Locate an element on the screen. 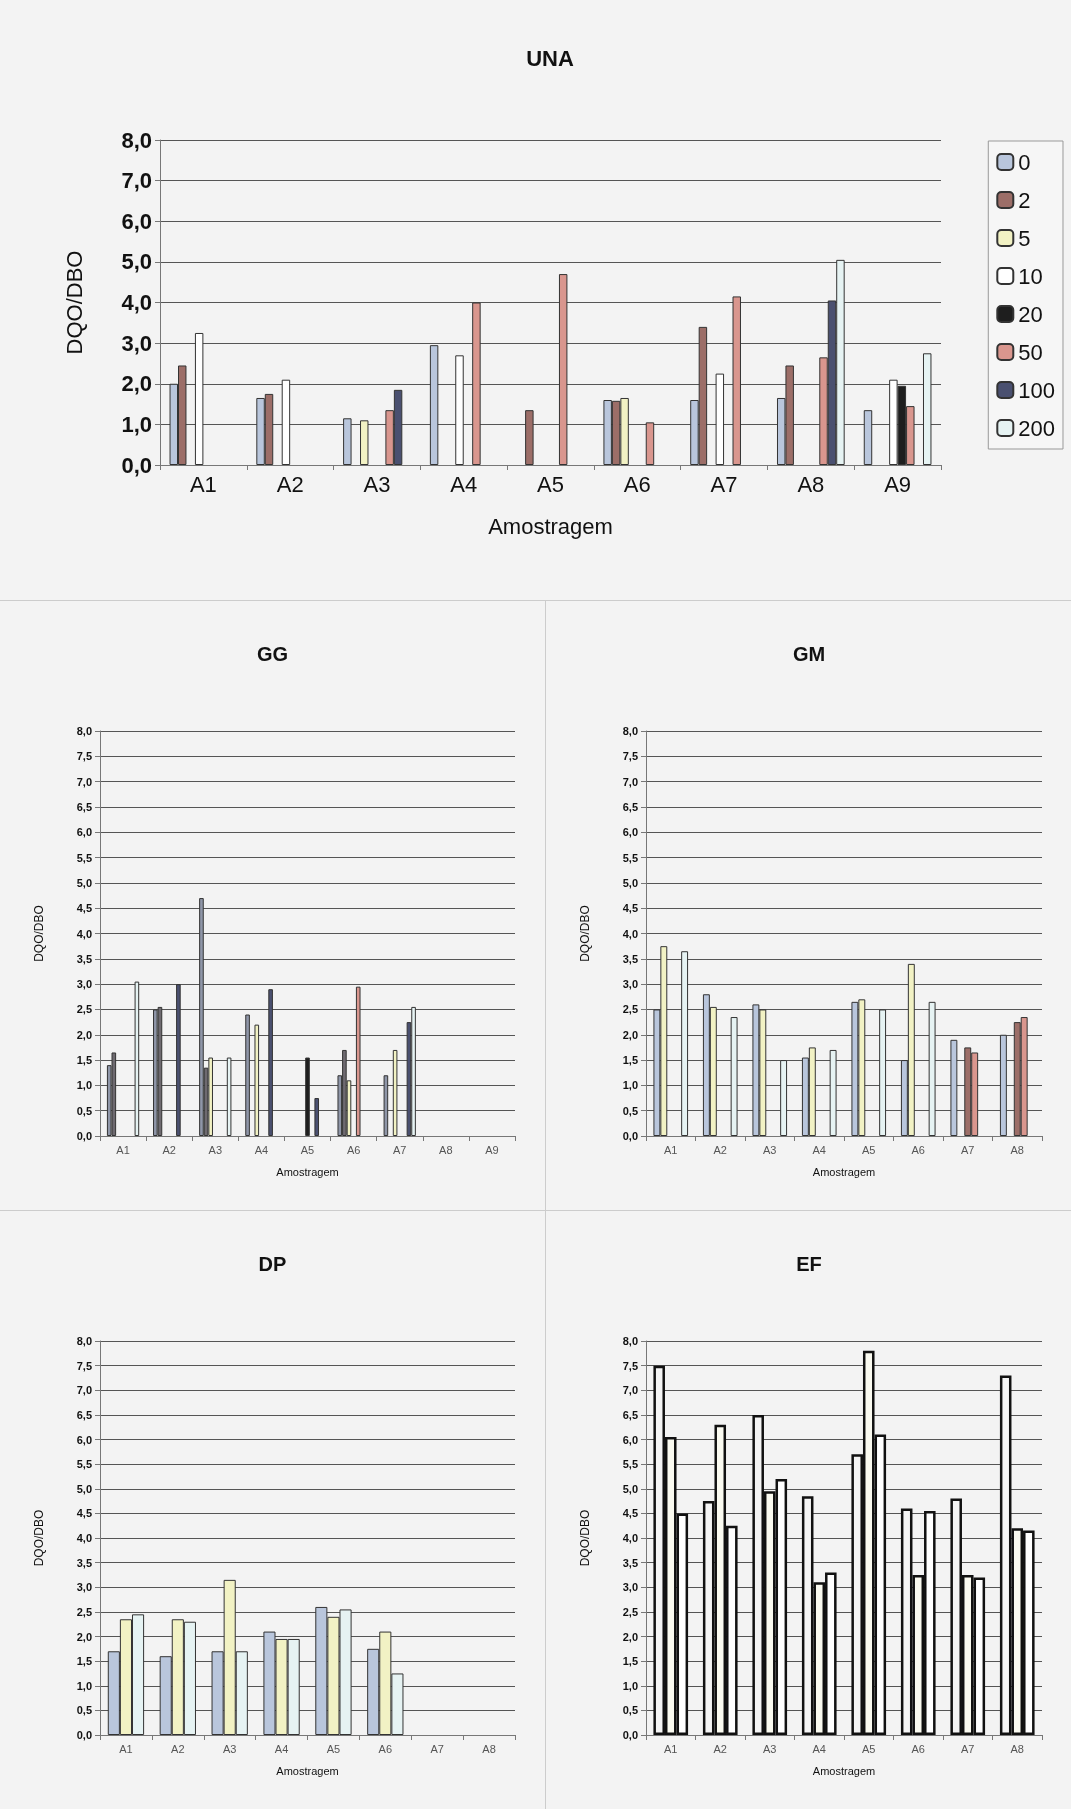 This screenshot has height=1809, width=1071. y-tick-label: 2,5 is located at coordinates (630, 1611).